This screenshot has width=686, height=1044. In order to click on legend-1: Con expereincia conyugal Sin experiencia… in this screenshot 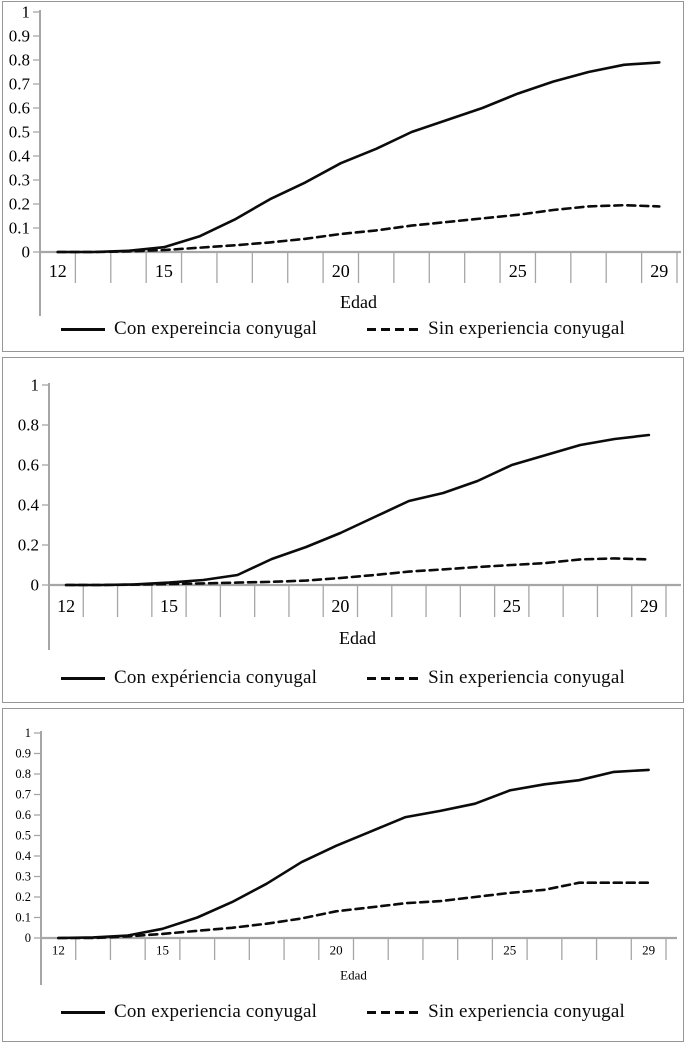, I will do `click(343, 329)`.